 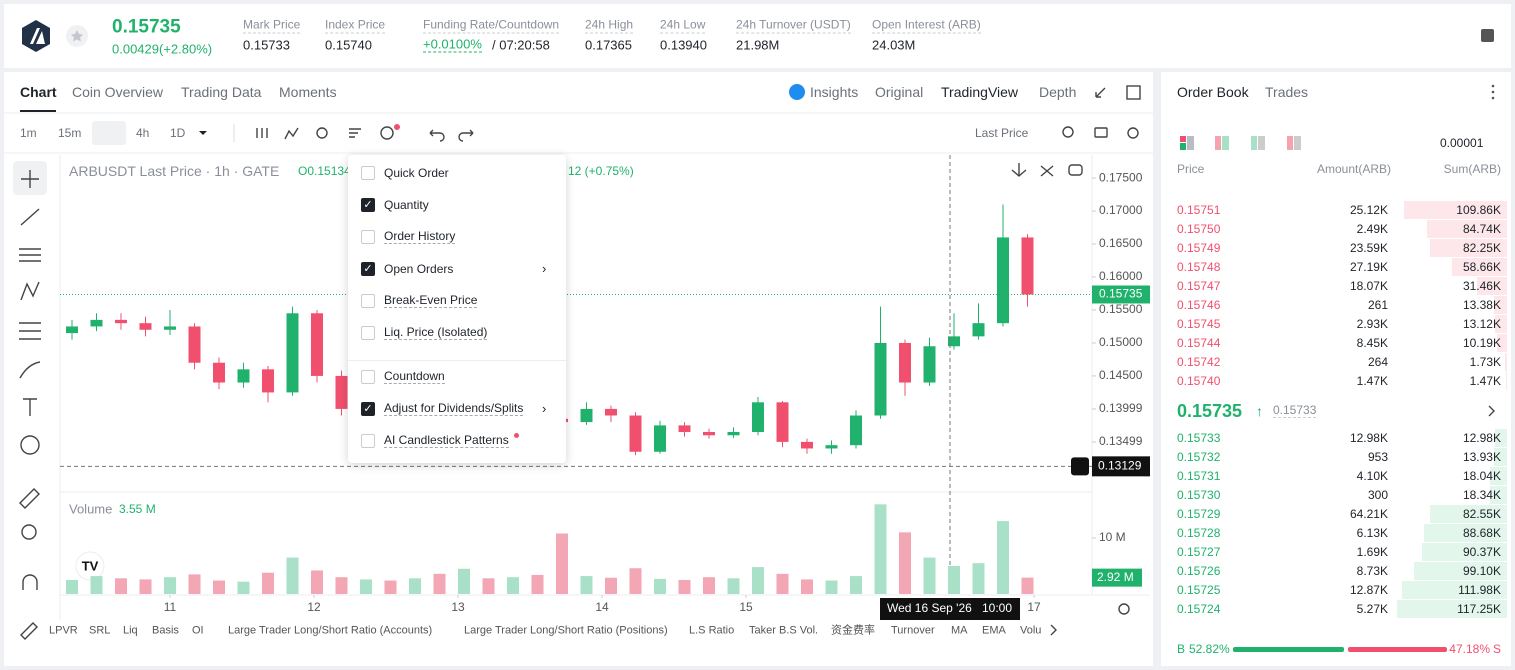 I want to click on menu-item: Adjust for Dividends/Splits, so click(x=454, y=408).